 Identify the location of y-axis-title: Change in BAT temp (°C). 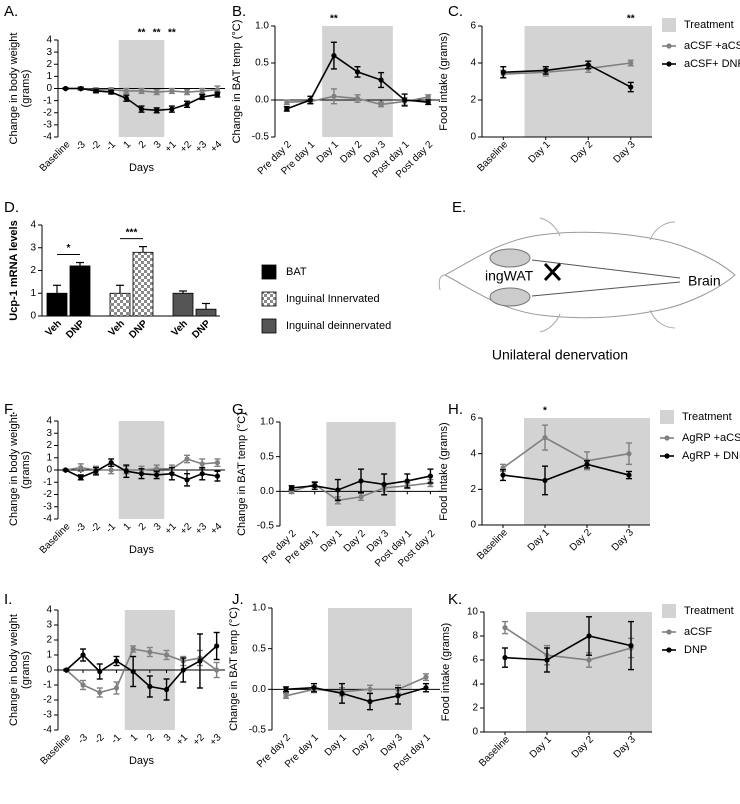
(234, 669).